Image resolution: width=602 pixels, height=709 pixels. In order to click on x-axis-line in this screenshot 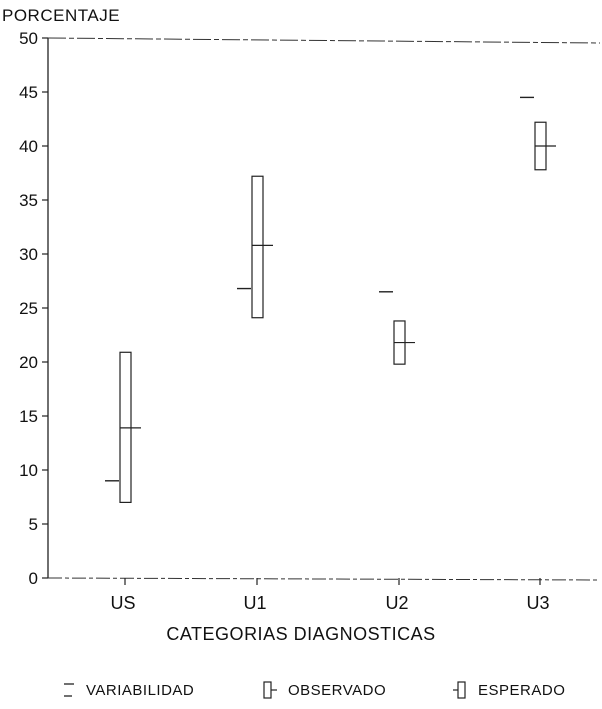, I will do `click(324, 579)`.